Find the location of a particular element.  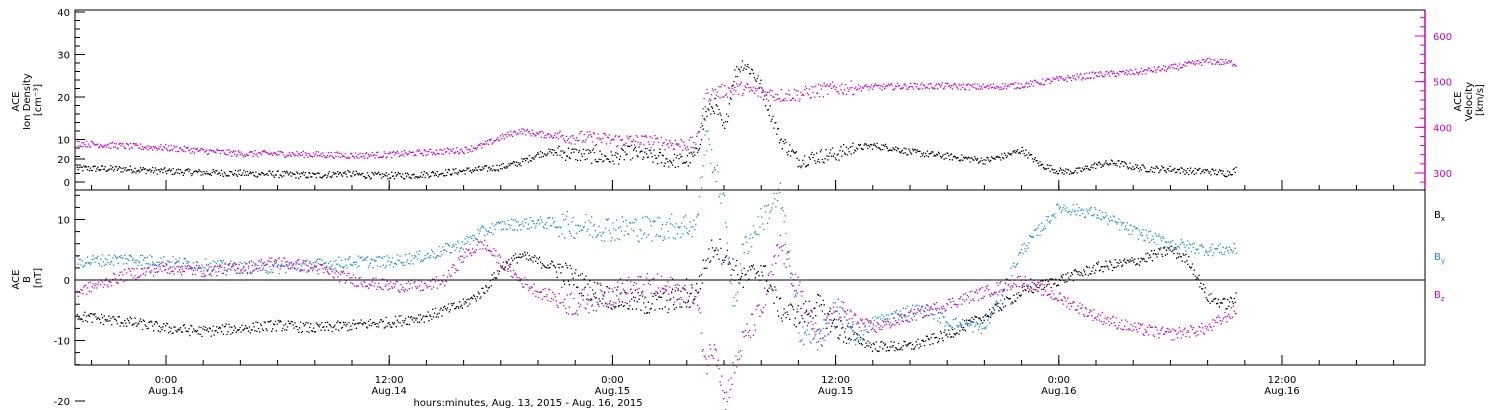

field-tick-label: 0 is located at coordinates (67, 281).